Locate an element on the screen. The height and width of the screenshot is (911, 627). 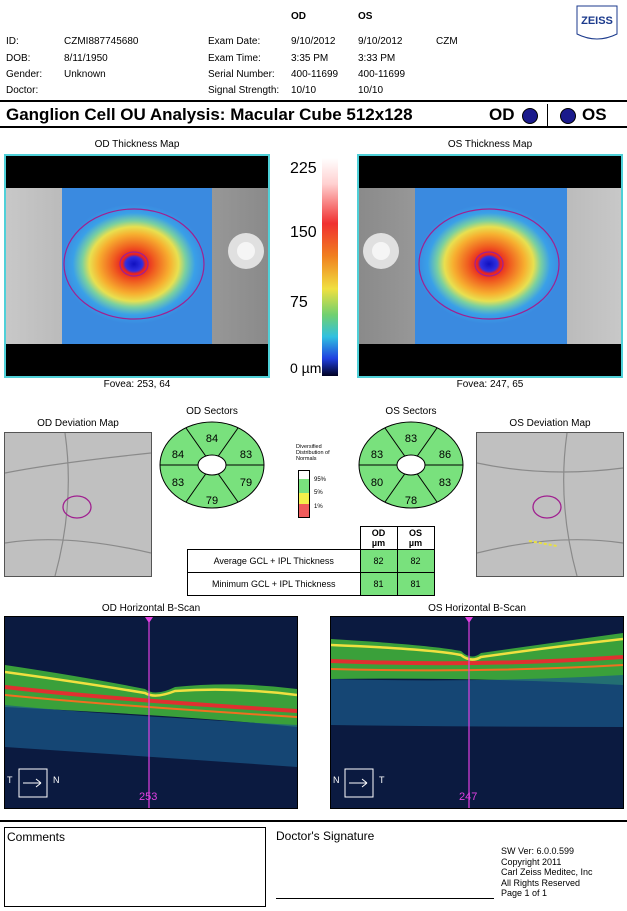
od-column-header: OD is located at coordinates (298, 16).